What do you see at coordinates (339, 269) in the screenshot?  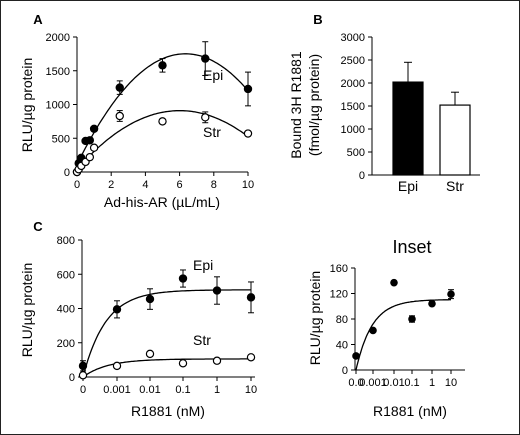 I see `y-tick-label: 160` at bounding box center [339, 269].